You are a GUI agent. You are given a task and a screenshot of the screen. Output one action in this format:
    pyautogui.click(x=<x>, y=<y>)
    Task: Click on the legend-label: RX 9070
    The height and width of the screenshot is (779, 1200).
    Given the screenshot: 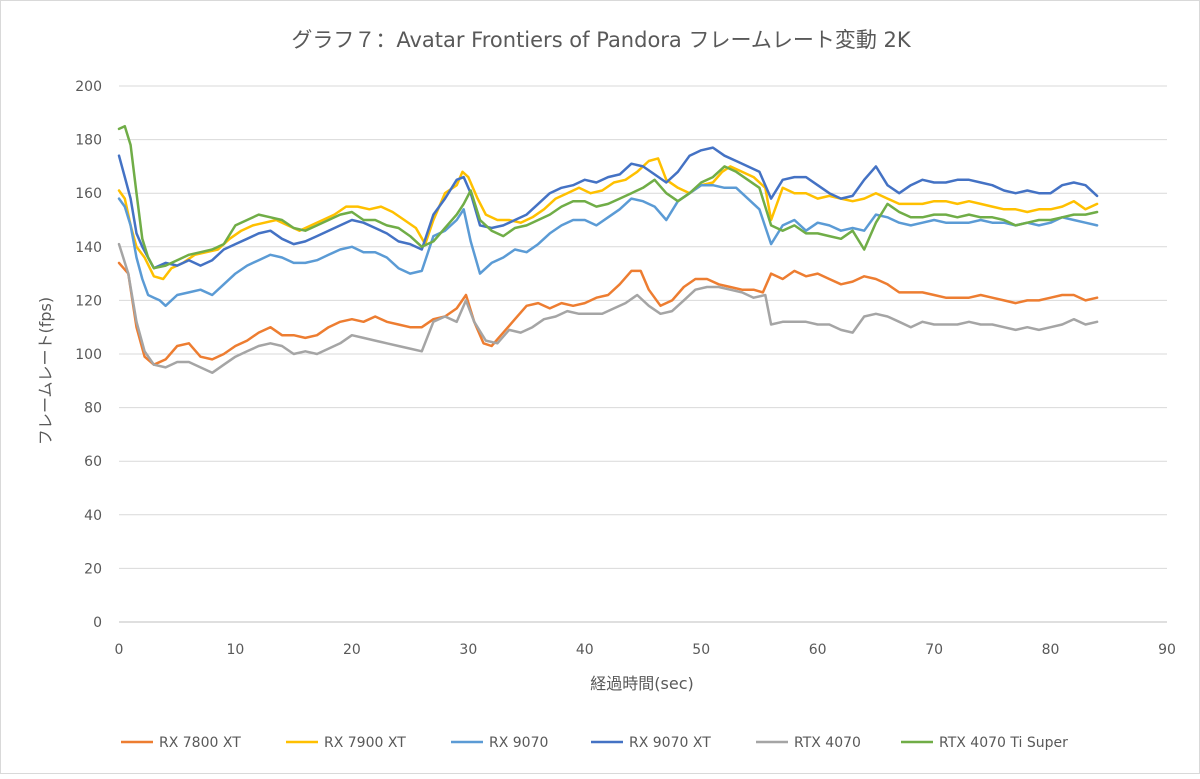 What is the action you would take?
    pyautogui.click(x=518, y=743)
    